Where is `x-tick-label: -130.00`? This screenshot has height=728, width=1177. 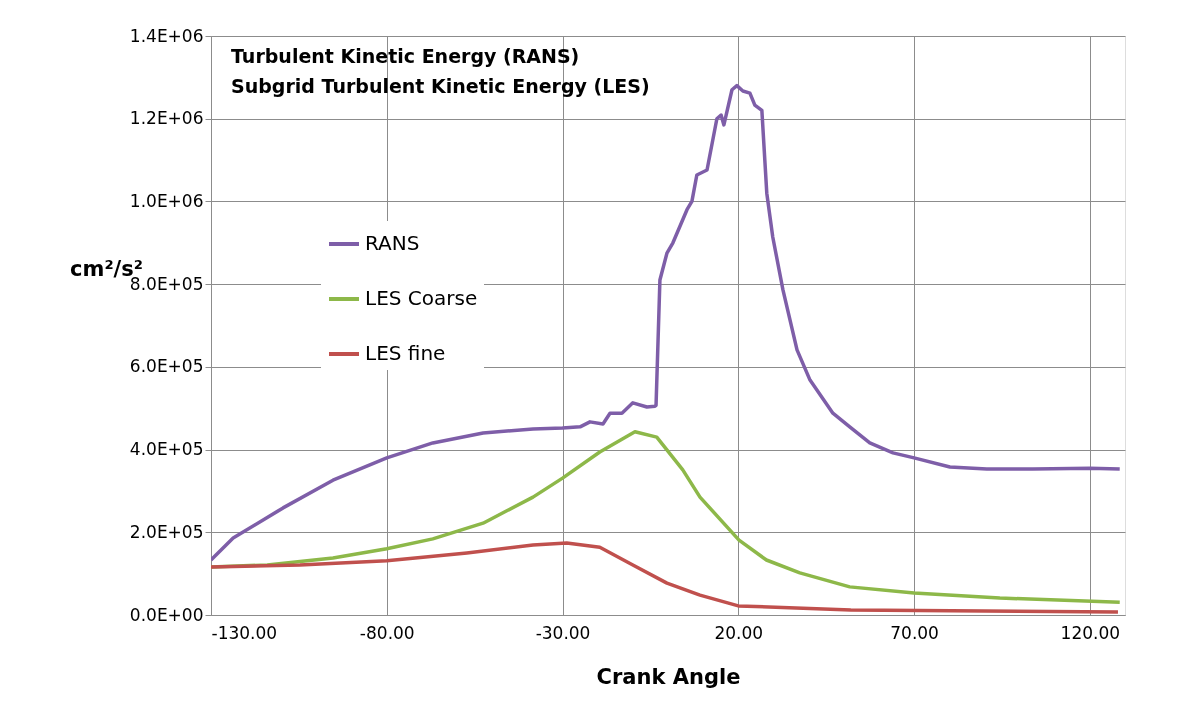
x-tick-label: -130.00 is located at coordinates (244, 632).